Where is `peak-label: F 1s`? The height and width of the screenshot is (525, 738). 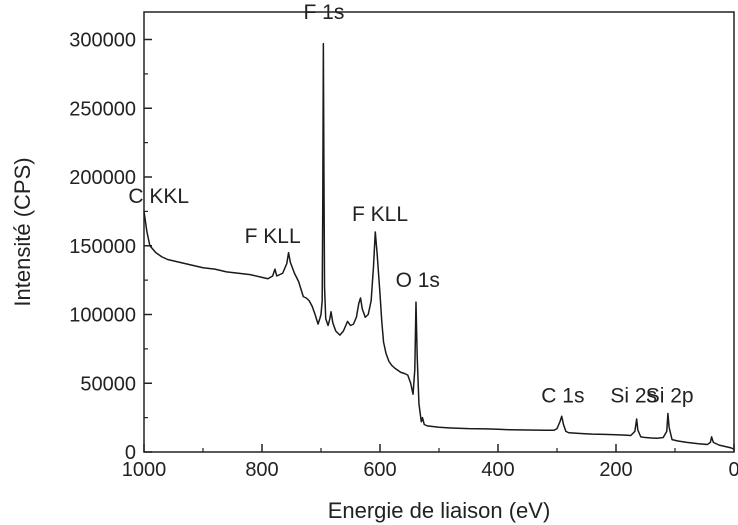
peak-label: F 1s is located at coordinates (324, 12).